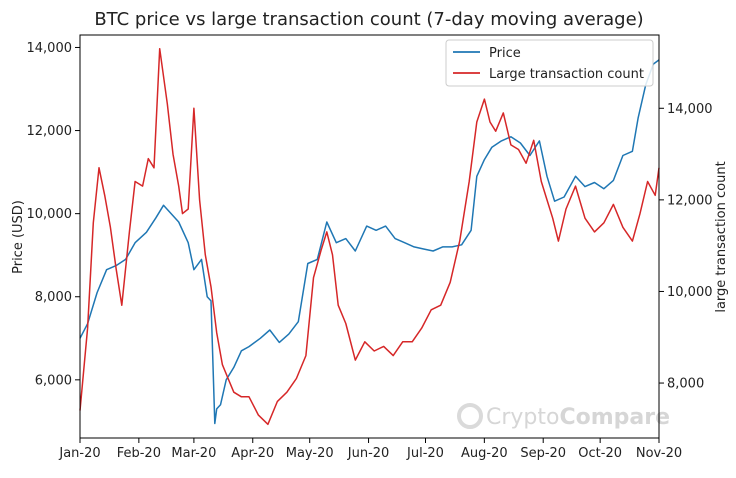 This screenshot has width=736, height=478. Describe the element at coordinates (18, 237) in the screenshot. I see `y-axis-title: Price (USD)` at that location.